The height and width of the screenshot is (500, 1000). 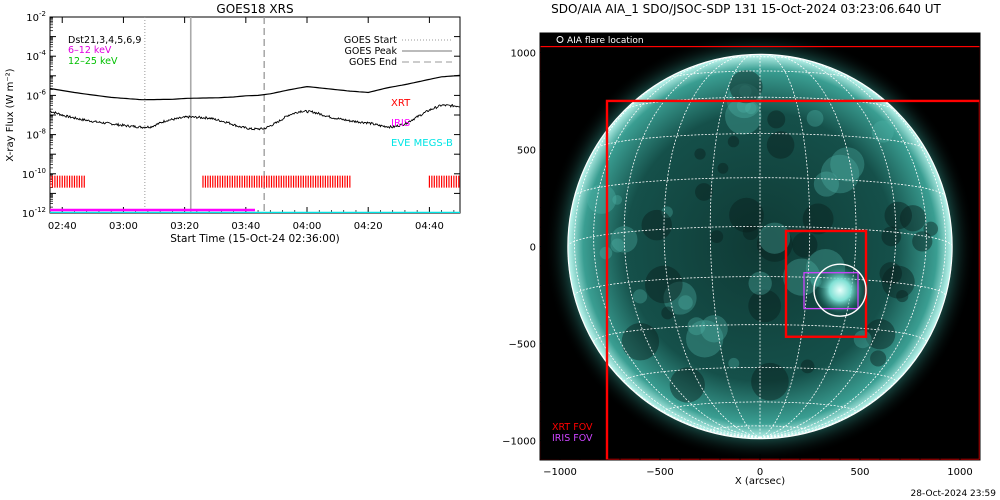 I want to click on legend-goes-peak-label: GOES Peak, so click(x=371, y=51).